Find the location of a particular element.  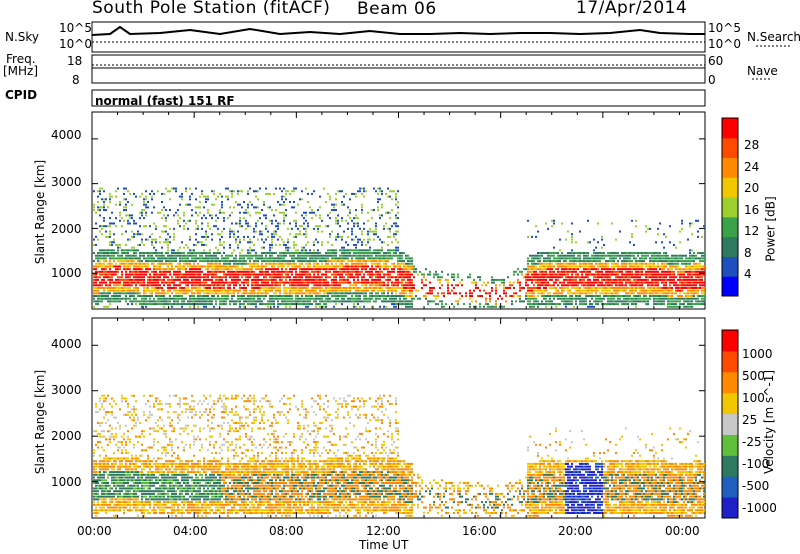

nsearch-label: N.Search is located at coordinates (773, 37).